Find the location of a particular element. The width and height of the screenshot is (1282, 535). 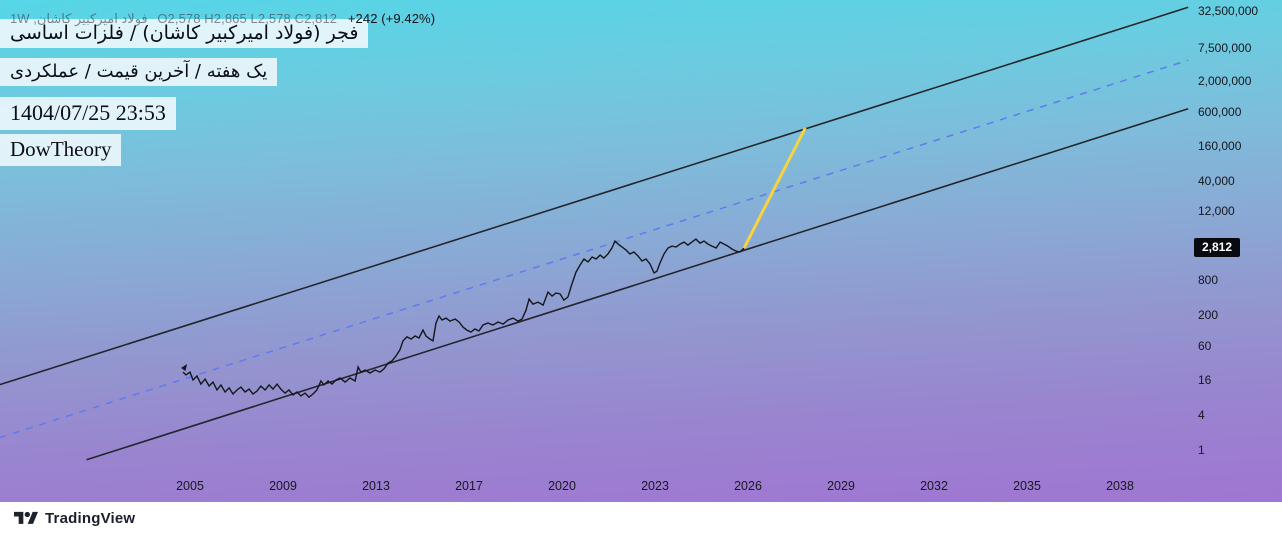

time-axis-label: 2005 is located at coordinates (190, 486).